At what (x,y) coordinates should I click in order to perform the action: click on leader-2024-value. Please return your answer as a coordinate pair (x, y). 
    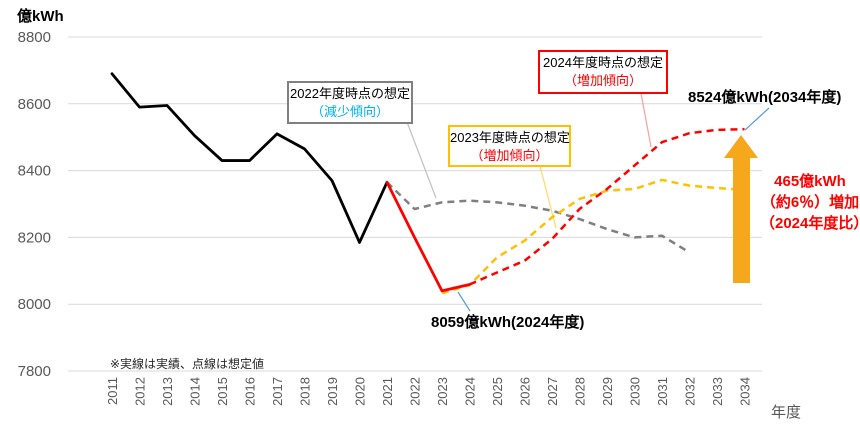
    Looking at the image, I should click on (464, 301).